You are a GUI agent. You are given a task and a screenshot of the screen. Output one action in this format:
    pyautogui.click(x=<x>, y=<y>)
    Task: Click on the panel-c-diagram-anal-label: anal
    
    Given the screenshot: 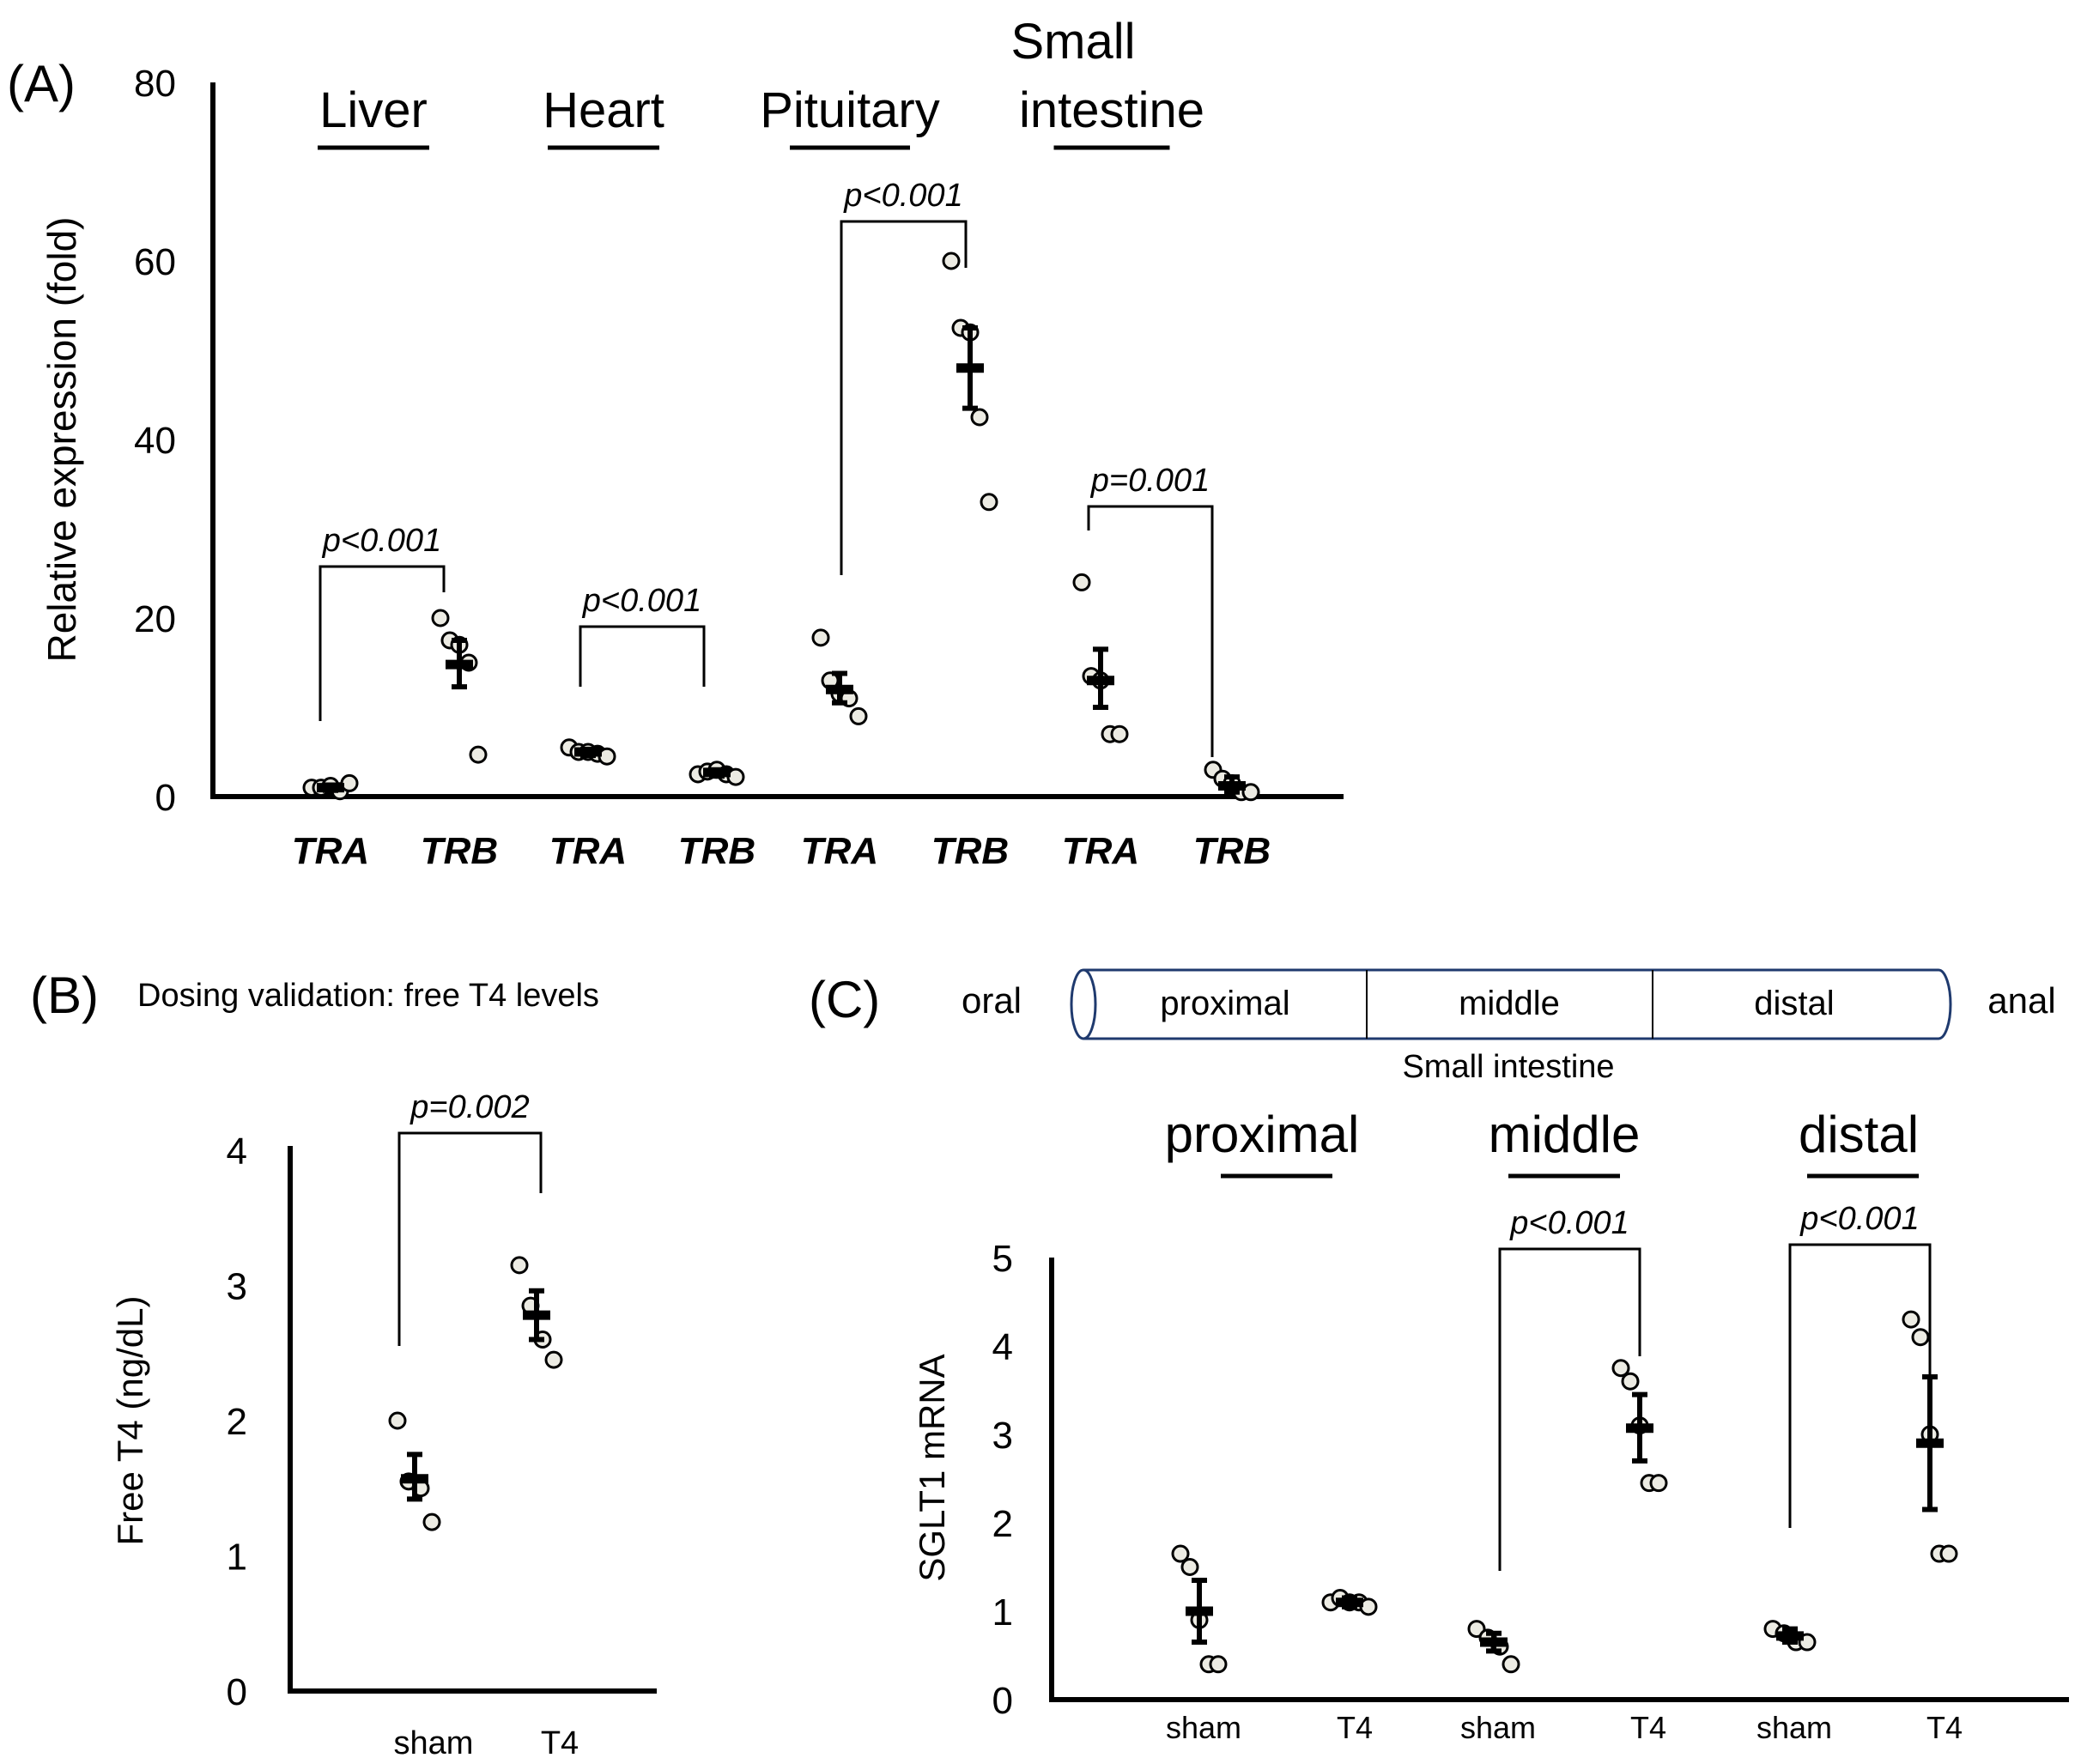 What is the action you would take?
    pyautogui.click(x=2021, y=1000)
    